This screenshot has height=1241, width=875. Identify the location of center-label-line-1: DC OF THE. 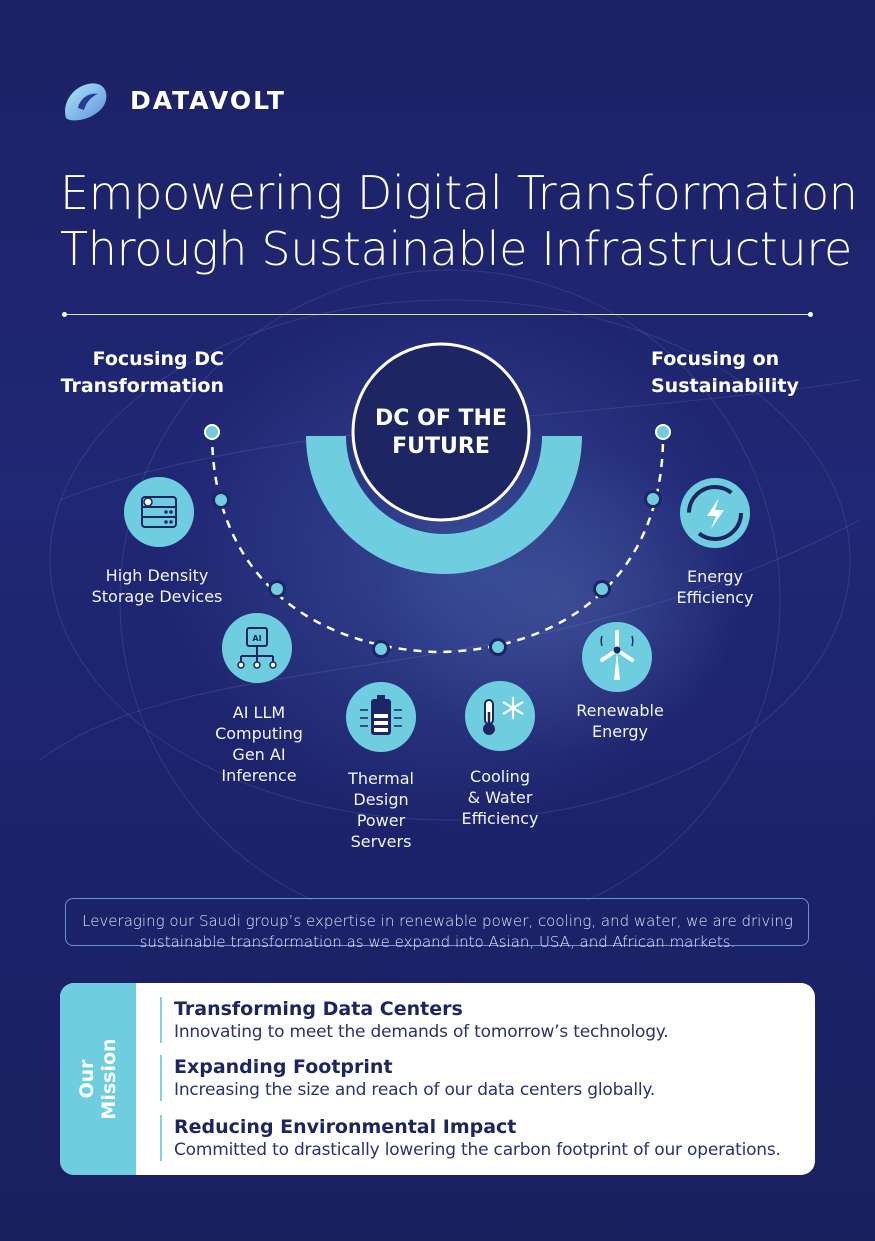
(441, 418).